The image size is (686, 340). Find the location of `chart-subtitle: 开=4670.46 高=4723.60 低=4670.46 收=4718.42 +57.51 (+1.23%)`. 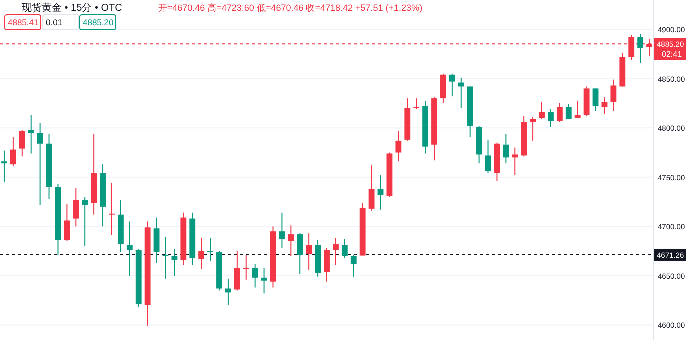

chart-subtitle: 开=4670.46 高=4723.60 低=4670.46 收=4718.42 +57.51 (+1.23%) is located at coordinates (290, 8).